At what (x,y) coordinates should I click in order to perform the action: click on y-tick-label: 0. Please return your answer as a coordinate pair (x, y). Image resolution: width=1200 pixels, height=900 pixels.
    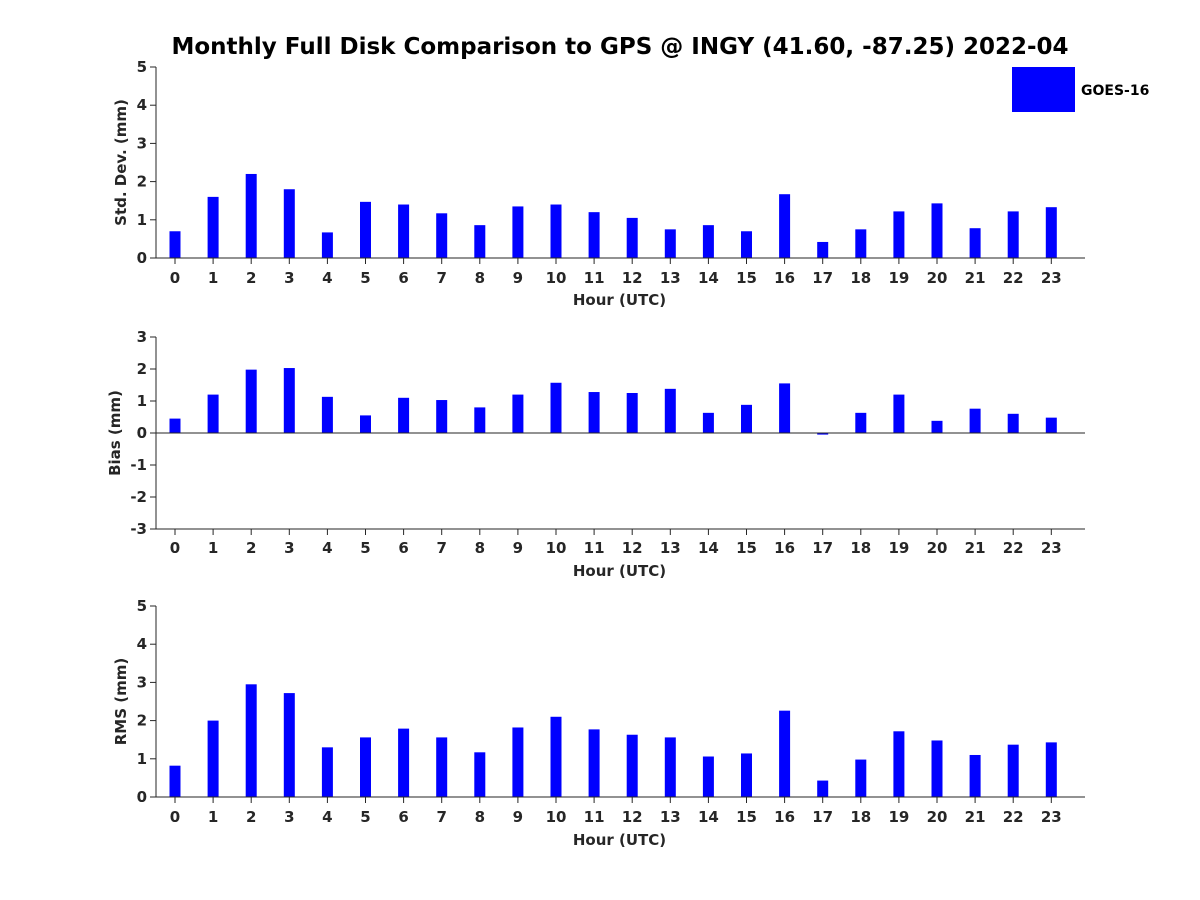
    Looking at the image, I should click on (142, 797).